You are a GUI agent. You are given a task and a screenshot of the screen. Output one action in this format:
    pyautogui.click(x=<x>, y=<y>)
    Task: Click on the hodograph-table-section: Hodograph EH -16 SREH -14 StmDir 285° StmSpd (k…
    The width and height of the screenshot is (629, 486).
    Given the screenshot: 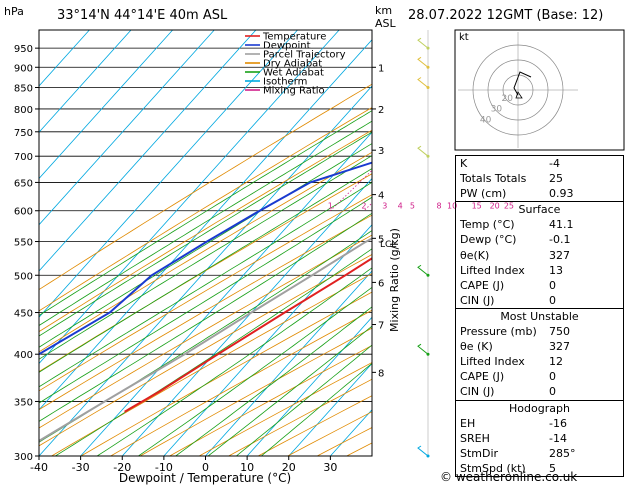 What is the action you would take?
    pyautogui.click(x=539, y=438)
    